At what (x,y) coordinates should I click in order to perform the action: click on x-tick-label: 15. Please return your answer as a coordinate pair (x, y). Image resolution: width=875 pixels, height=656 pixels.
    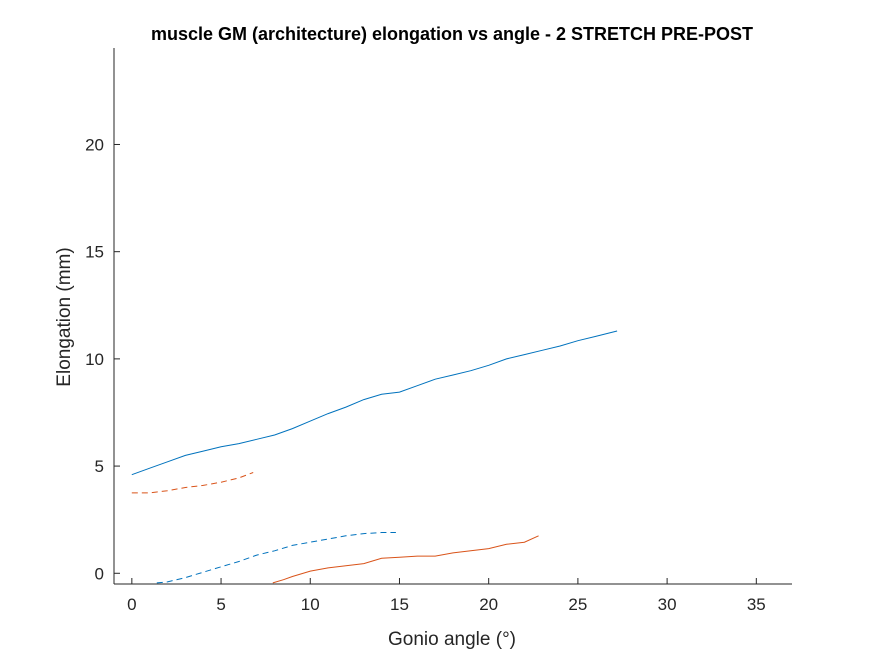
    Looking at the image, I should click on (399, 604).